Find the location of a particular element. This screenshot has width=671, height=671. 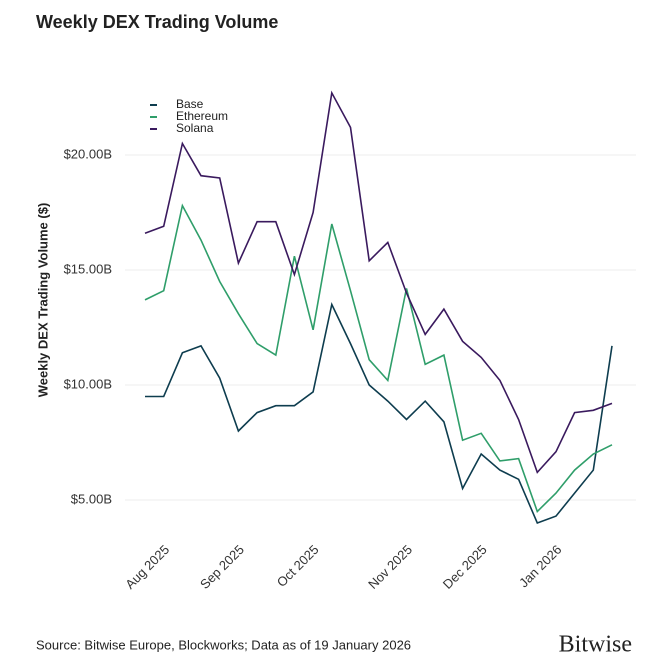

y-tick-label: $10.00B is located at coordinates (88, 383).